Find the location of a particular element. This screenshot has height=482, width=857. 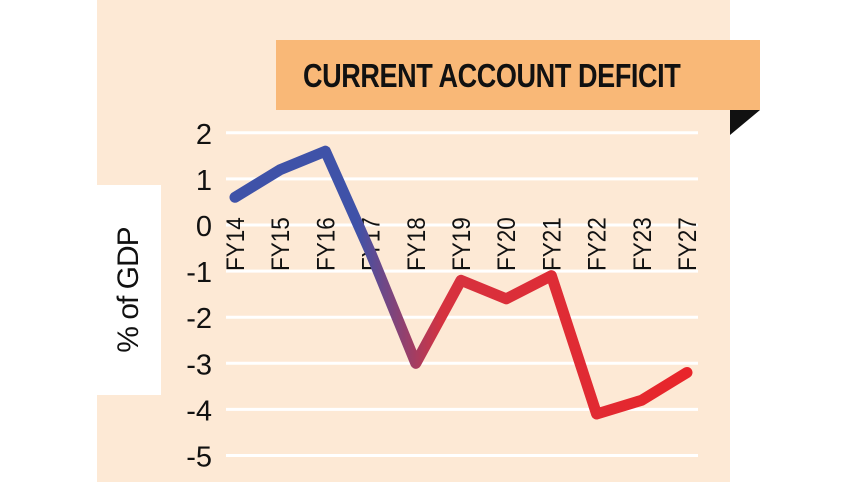

x-tick-label: FY27 is located at coordinates (688, 244).